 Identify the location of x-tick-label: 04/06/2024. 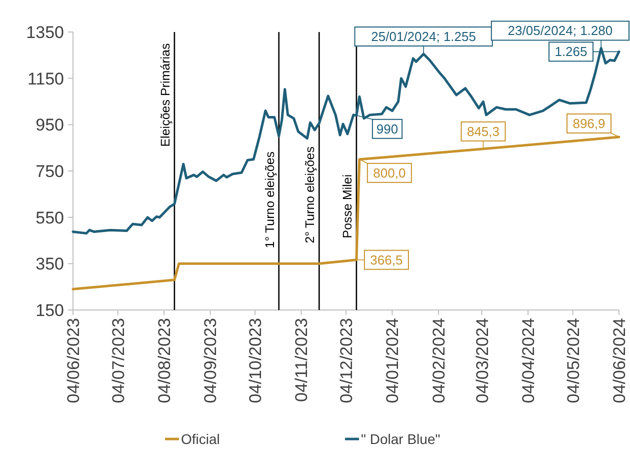
(619, 361).